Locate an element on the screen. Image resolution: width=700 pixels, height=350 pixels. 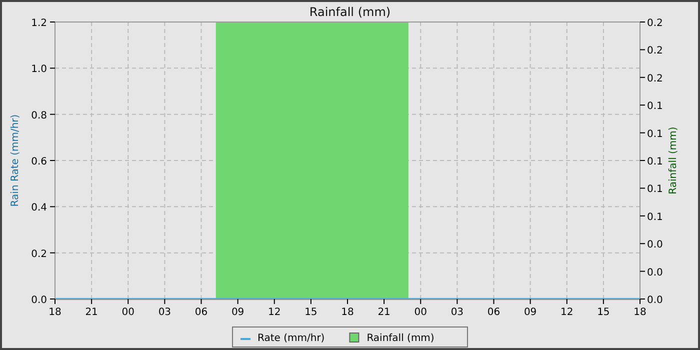
y2-axis-title: Rainfall (mm) is located at coordinates (673, 160).